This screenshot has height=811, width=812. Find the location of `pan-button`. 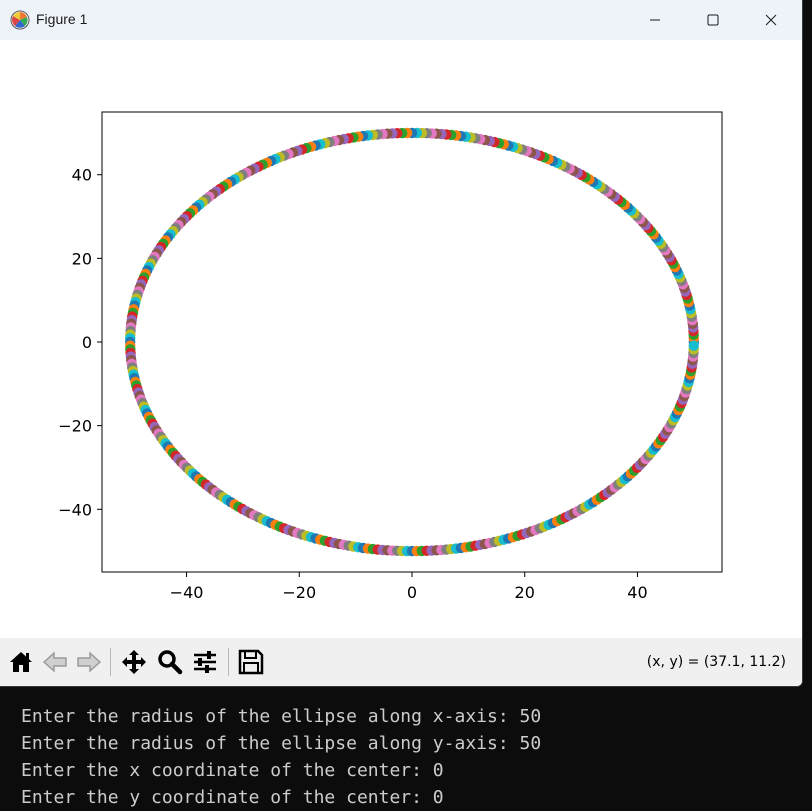

pan-button is located at coordinates (134, 662).